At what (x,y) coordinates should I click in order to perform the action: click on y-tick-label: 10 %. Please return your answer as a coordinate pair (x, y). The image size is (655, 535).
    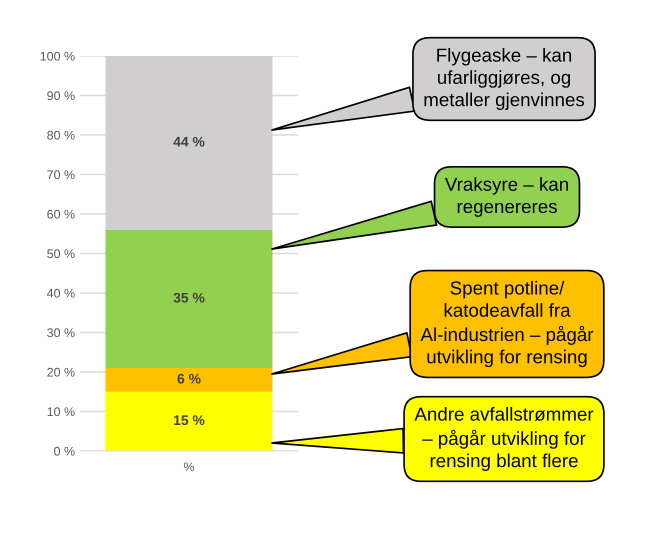
    Looking at the image, I should click on (61, 411).